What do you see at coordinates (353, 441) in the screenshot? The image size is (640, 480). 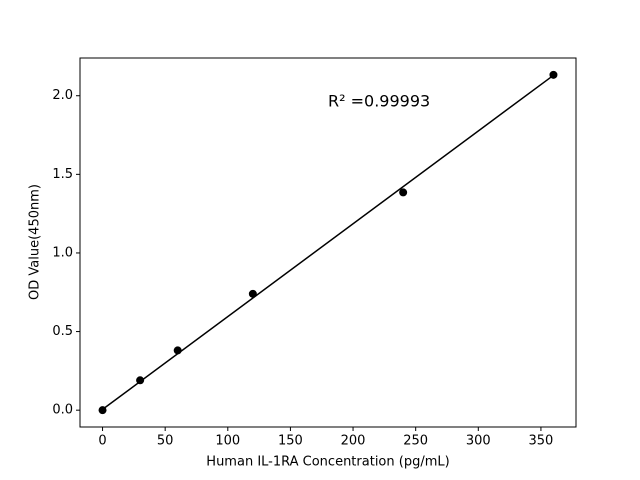 I see `x-tick-label: 200` at bounding box center [353, 441].